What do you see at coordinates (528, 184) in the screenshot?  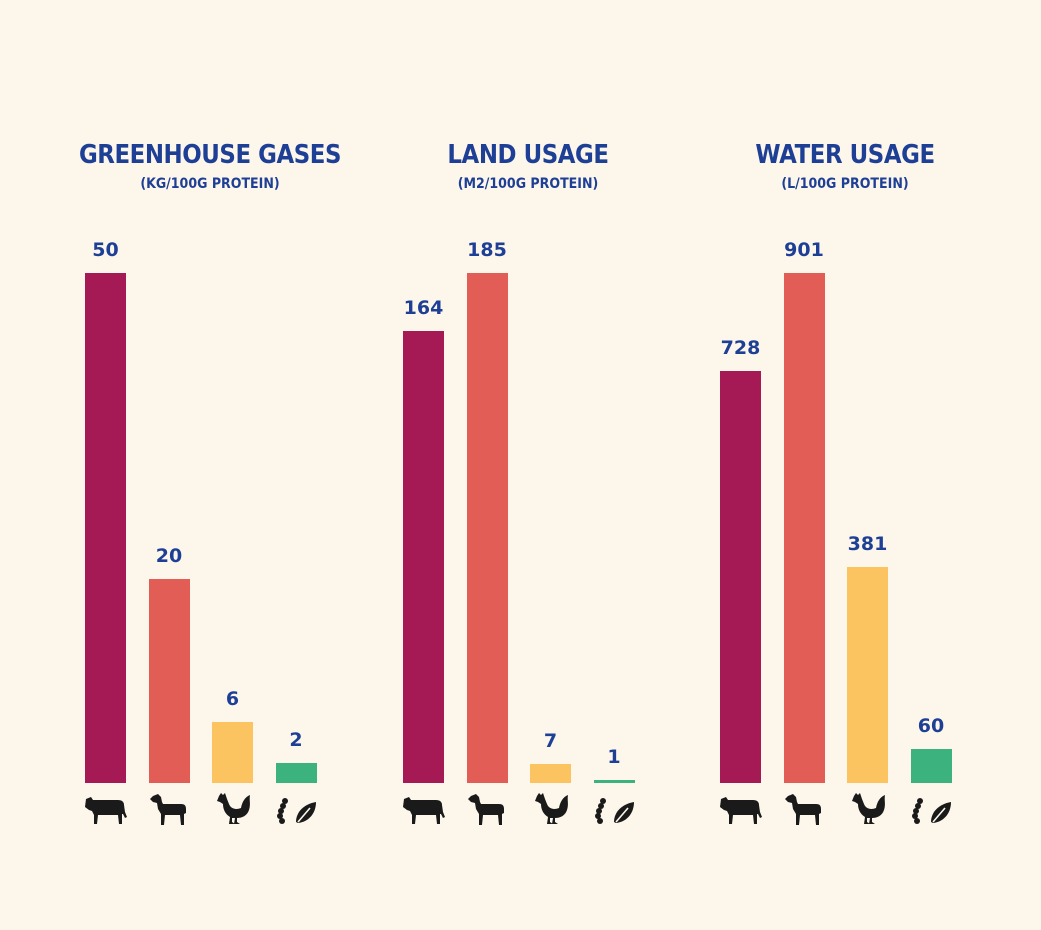 I see `chart-subtitle: (M2/100G PROTEIN)` at bounding box center [528, 184].